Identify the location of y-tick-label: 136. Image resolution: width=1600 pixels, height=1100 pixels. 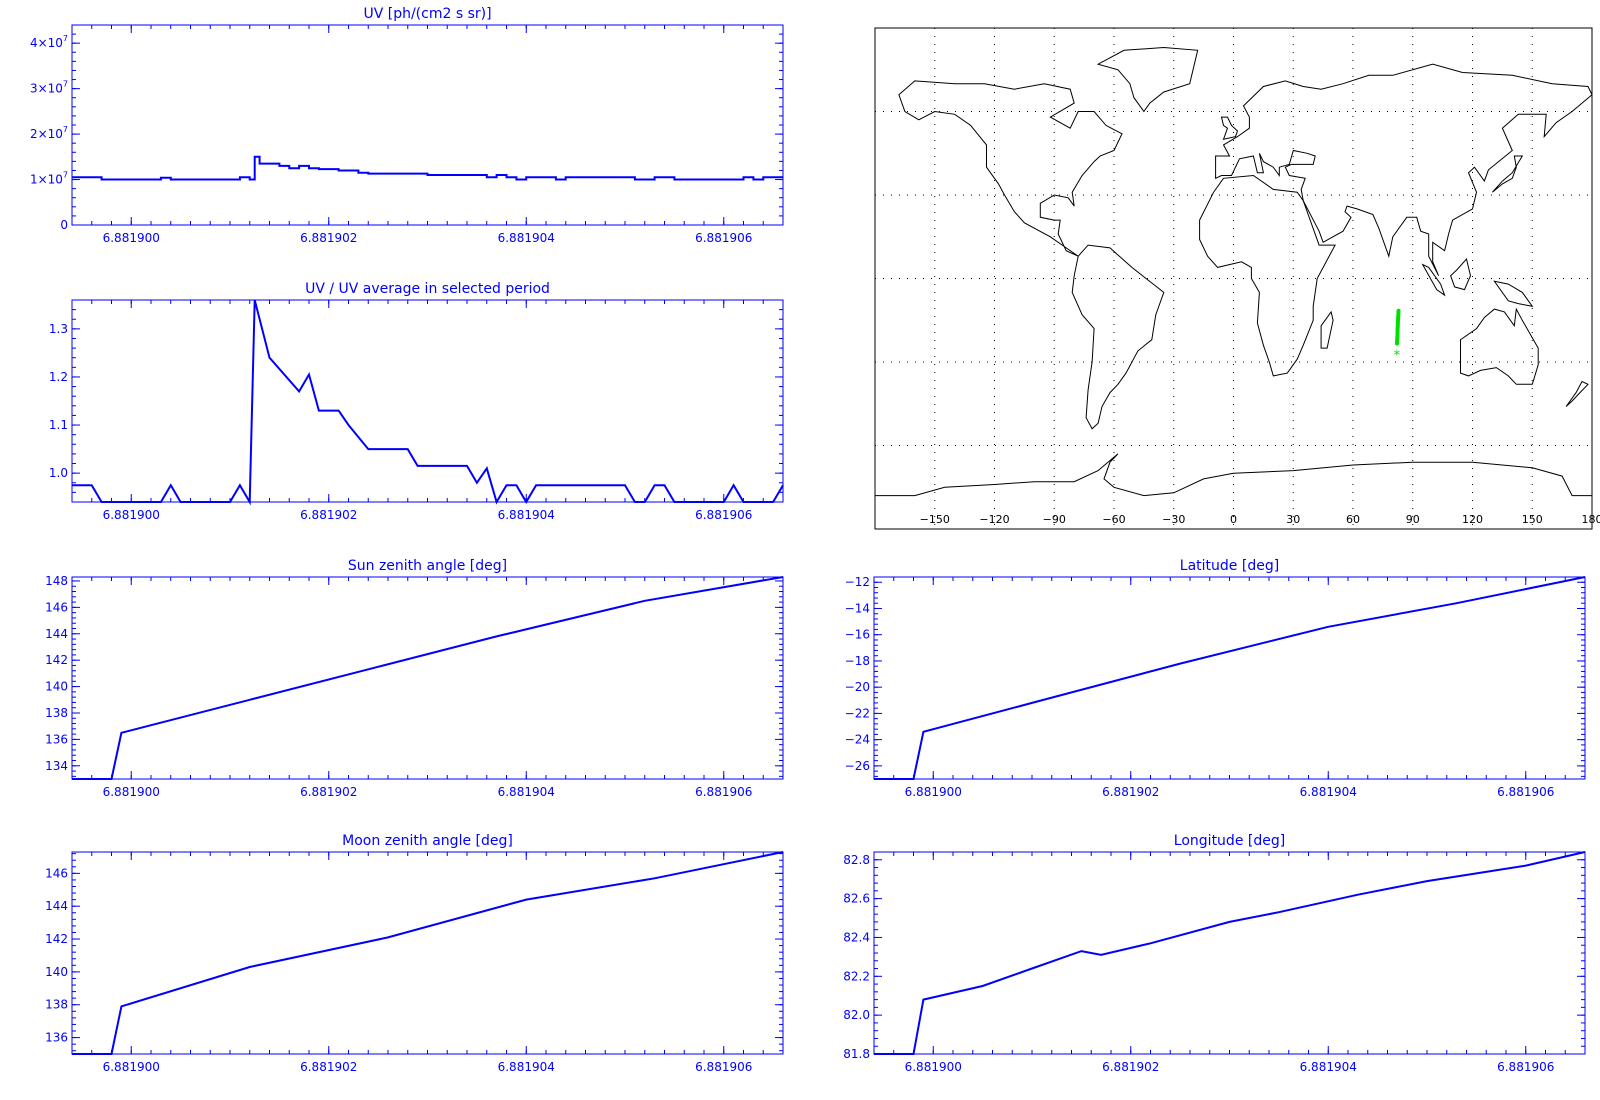
(56, 1038).